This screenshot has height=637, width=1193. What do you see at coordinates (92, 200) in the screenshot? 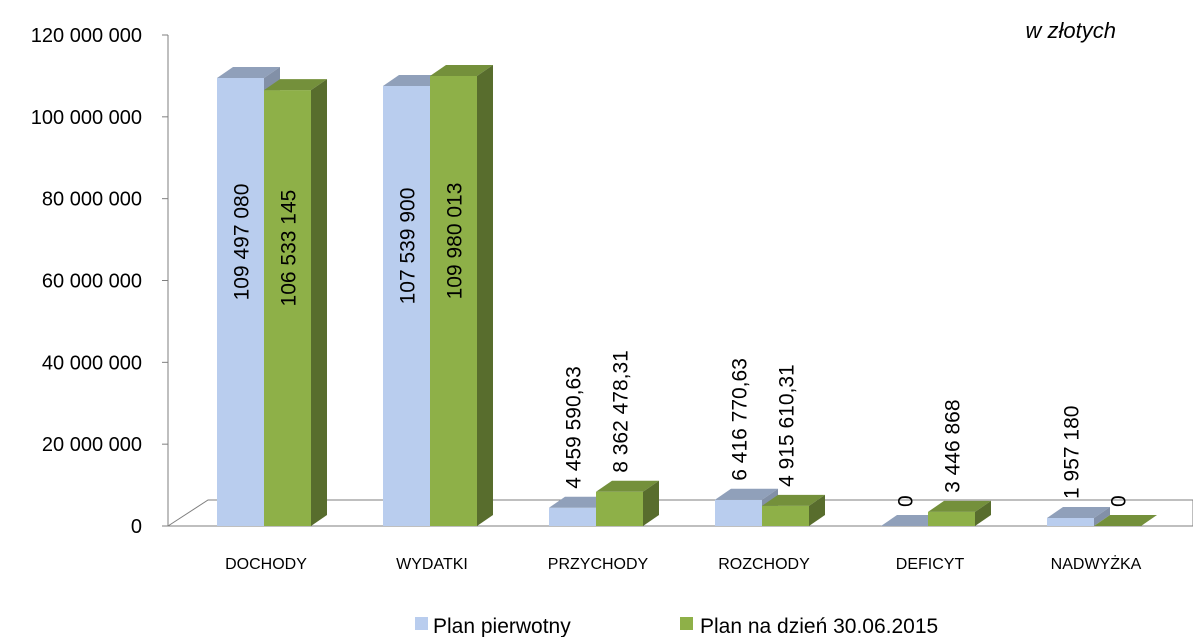
I see `y-tick-label: 80 000 000` at bounding box center [92, 200].